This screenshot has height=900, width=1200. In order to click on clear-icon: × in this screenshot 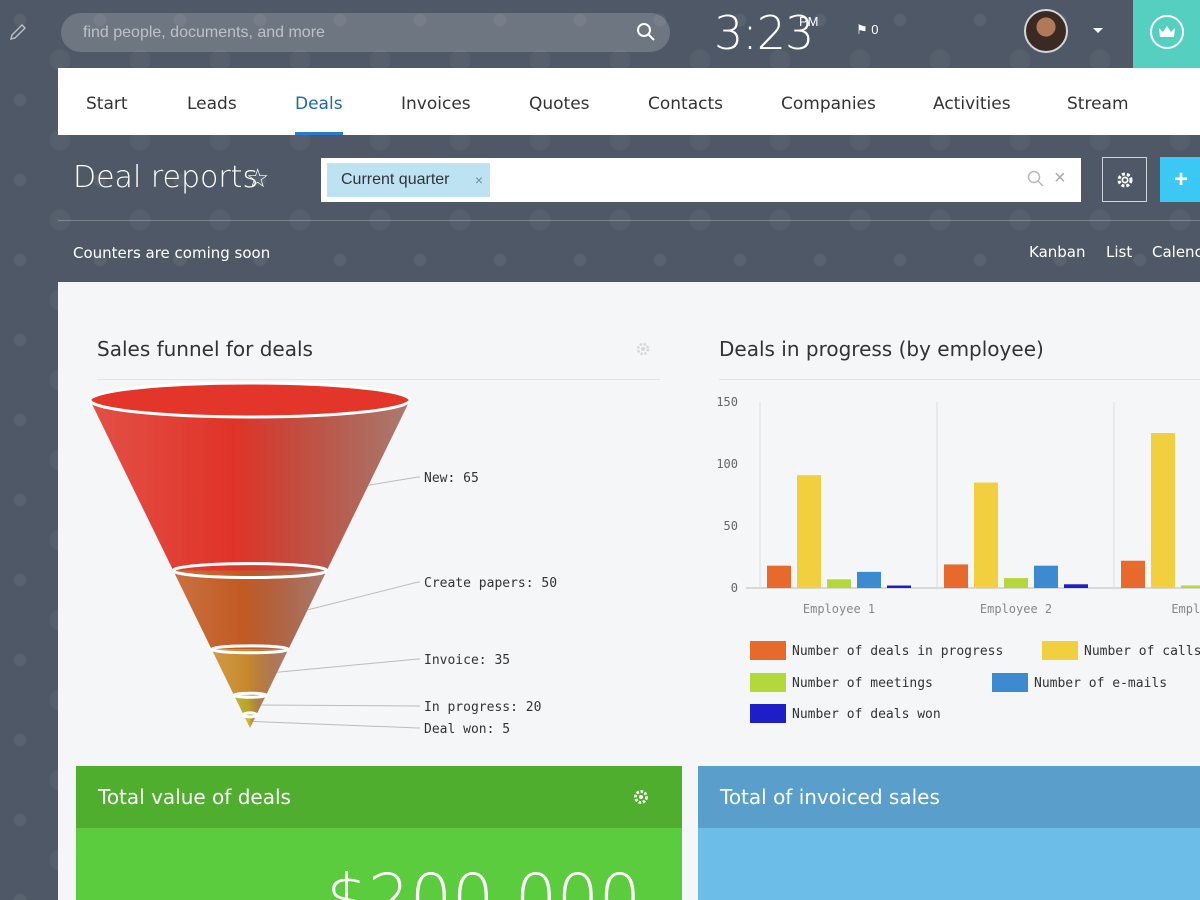, I will do `click(1060, 178)`.